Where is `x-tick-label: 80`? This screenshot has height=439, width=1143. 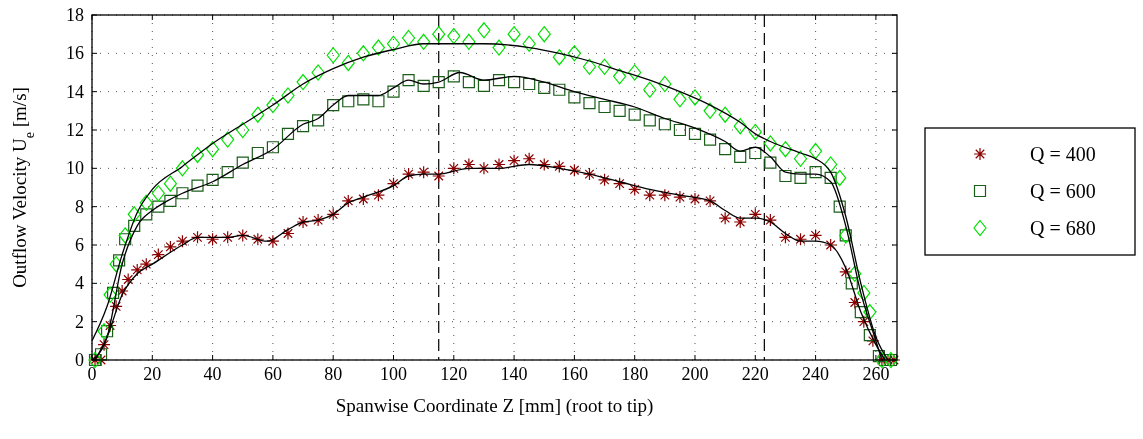
x-tick-label: 80 is located at coordinates (333, 374).